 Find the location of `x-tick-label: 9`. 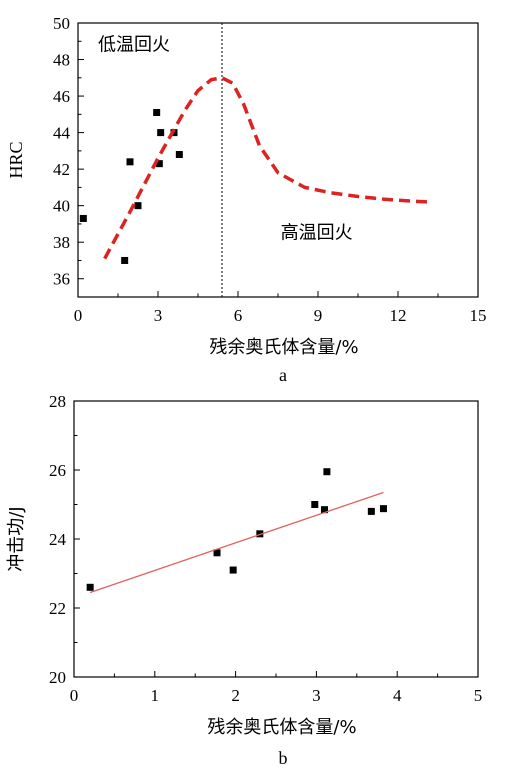

x-tick-label: 9 is located at coordinates (318, 315).